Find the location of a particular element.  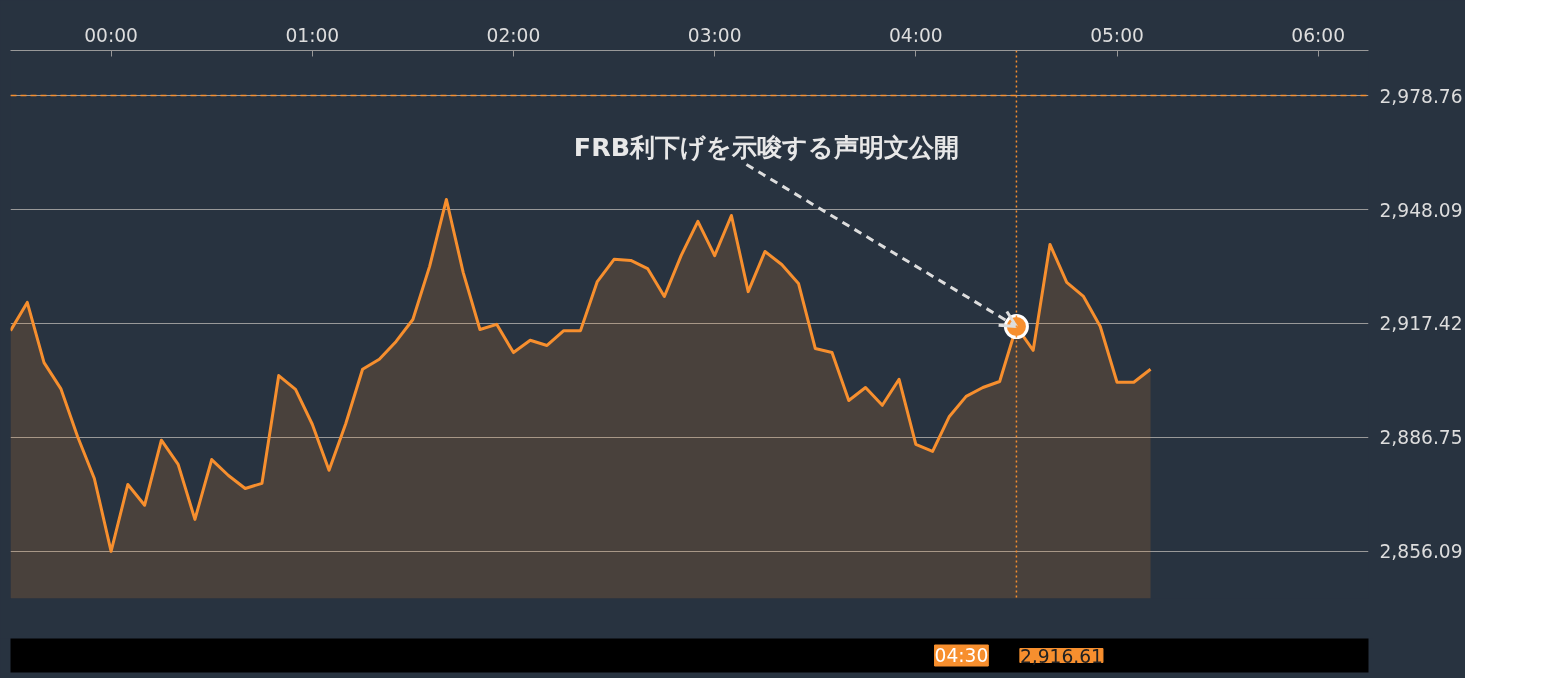

x-tick-label: 01:00 is located at coordinates (312, 35).